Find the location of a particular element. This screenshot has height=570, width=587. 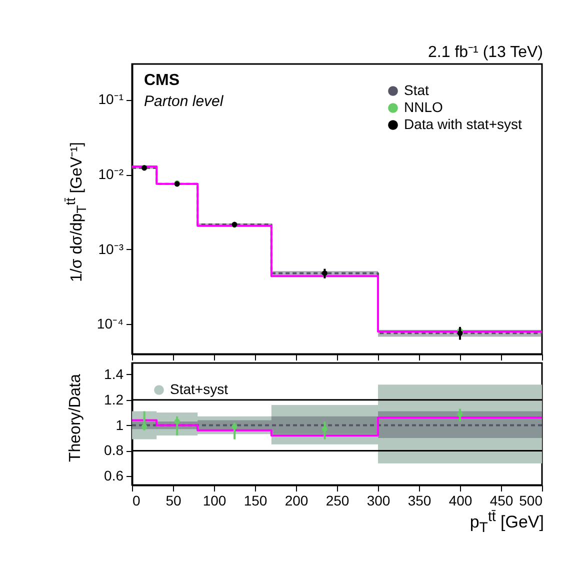

legend-label: Stat+syst is located at coordinates (199, 389).